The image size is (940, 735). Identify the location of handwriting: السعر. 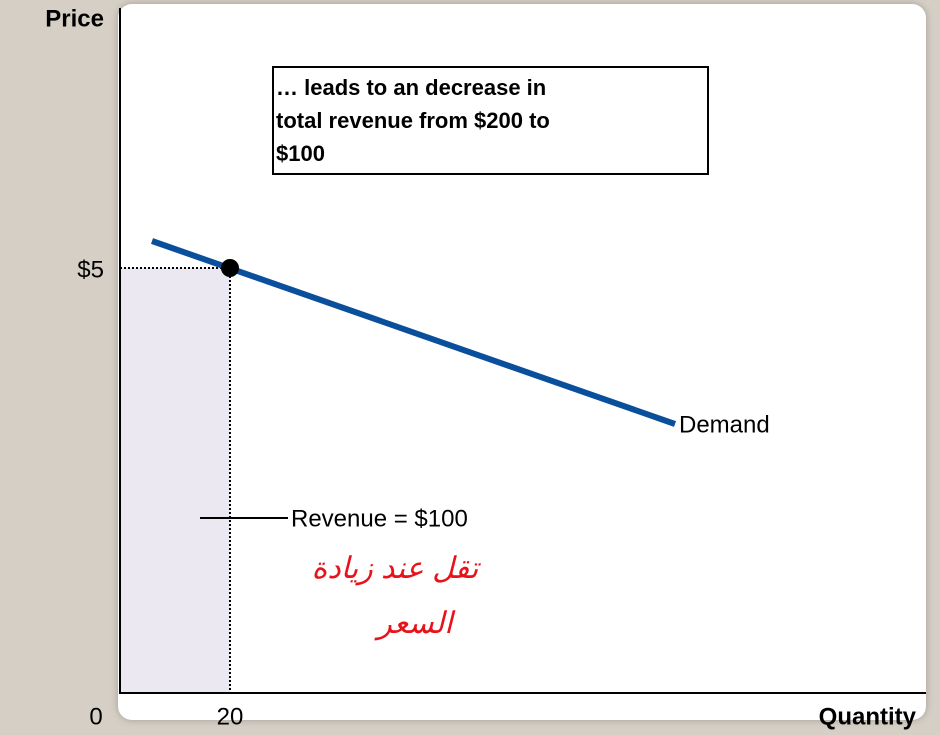
(414, 624).